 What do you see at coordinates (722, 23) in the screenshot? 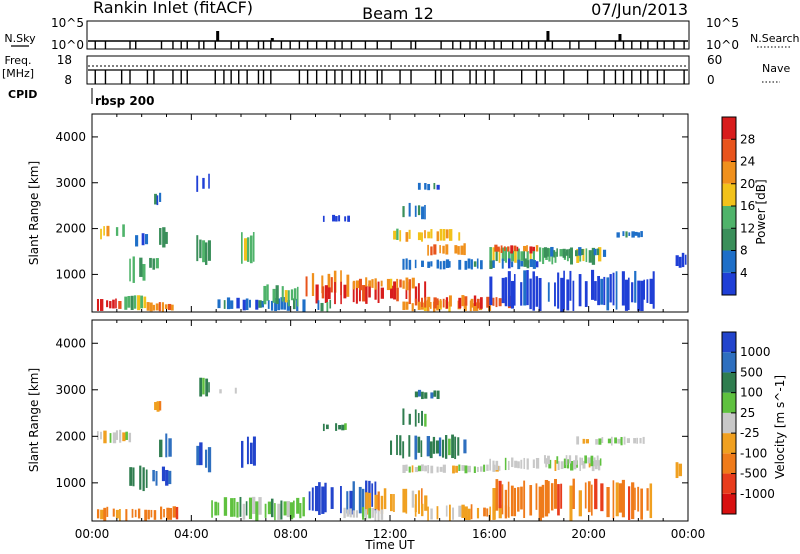
I see `nsearch-scale-top: 10^5` at bounding box center [722, 23].